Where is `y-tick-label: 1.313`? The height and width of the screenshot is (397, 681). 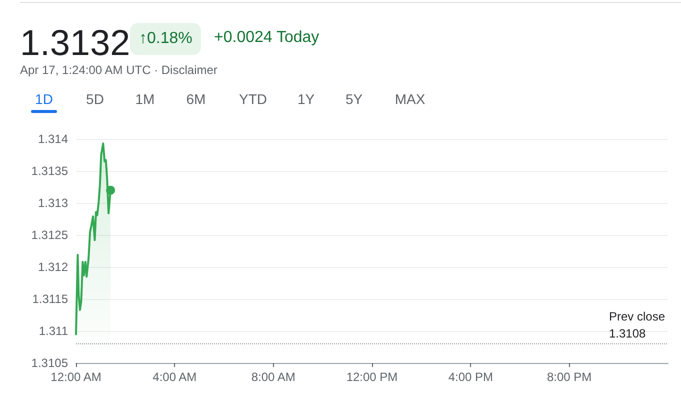
y-tick-label: 1.313 is located at coordinates (53, 203).